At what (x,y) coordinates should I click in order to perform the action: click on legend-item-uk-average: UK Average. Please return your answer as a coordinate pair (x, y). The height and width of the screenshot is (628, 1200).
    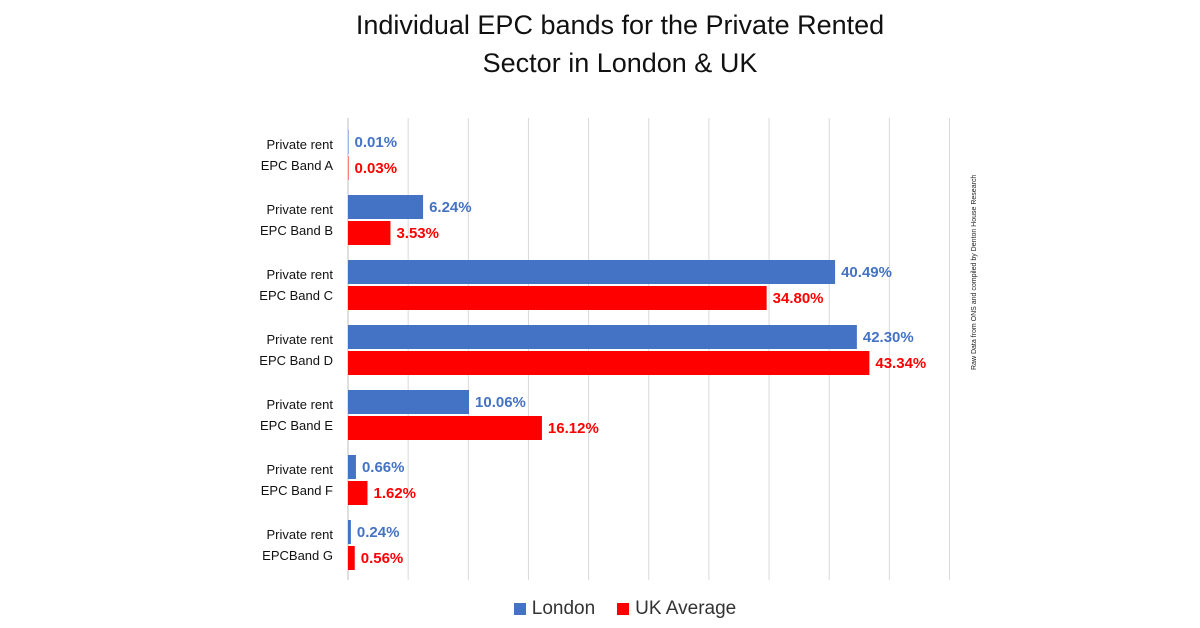
    Looking at the image, I should click on (676, 609).